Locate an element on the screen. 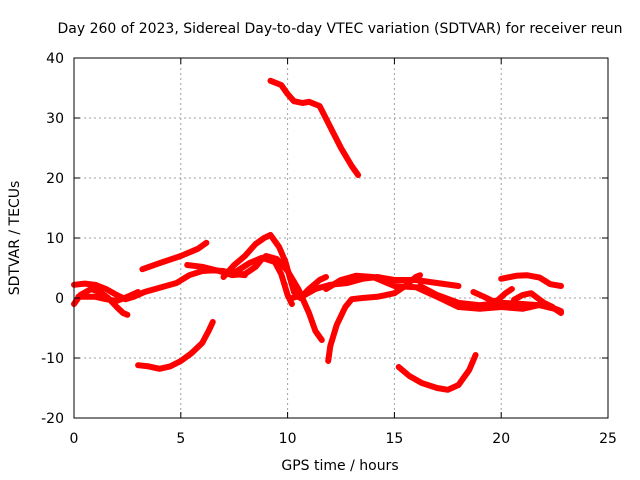 This screenshot has height=480, width=640. y-tick-label: 40 is located at coordinates (55, 59).